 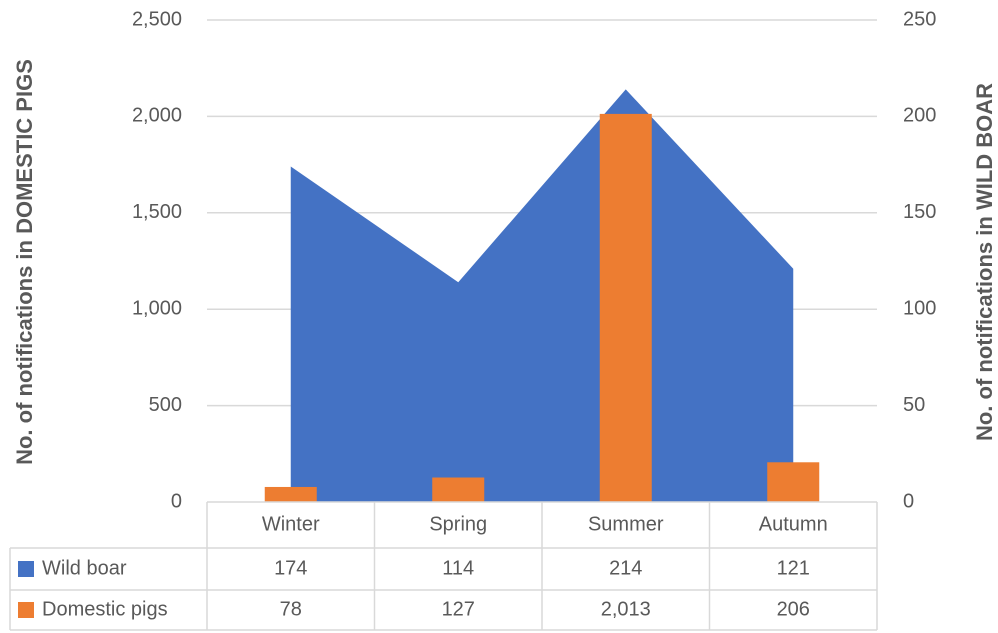 What do you see at coordinates (919, 19) in the screenshot?
I see `y2-tick-label: 250` at bounding box center [919, 19].